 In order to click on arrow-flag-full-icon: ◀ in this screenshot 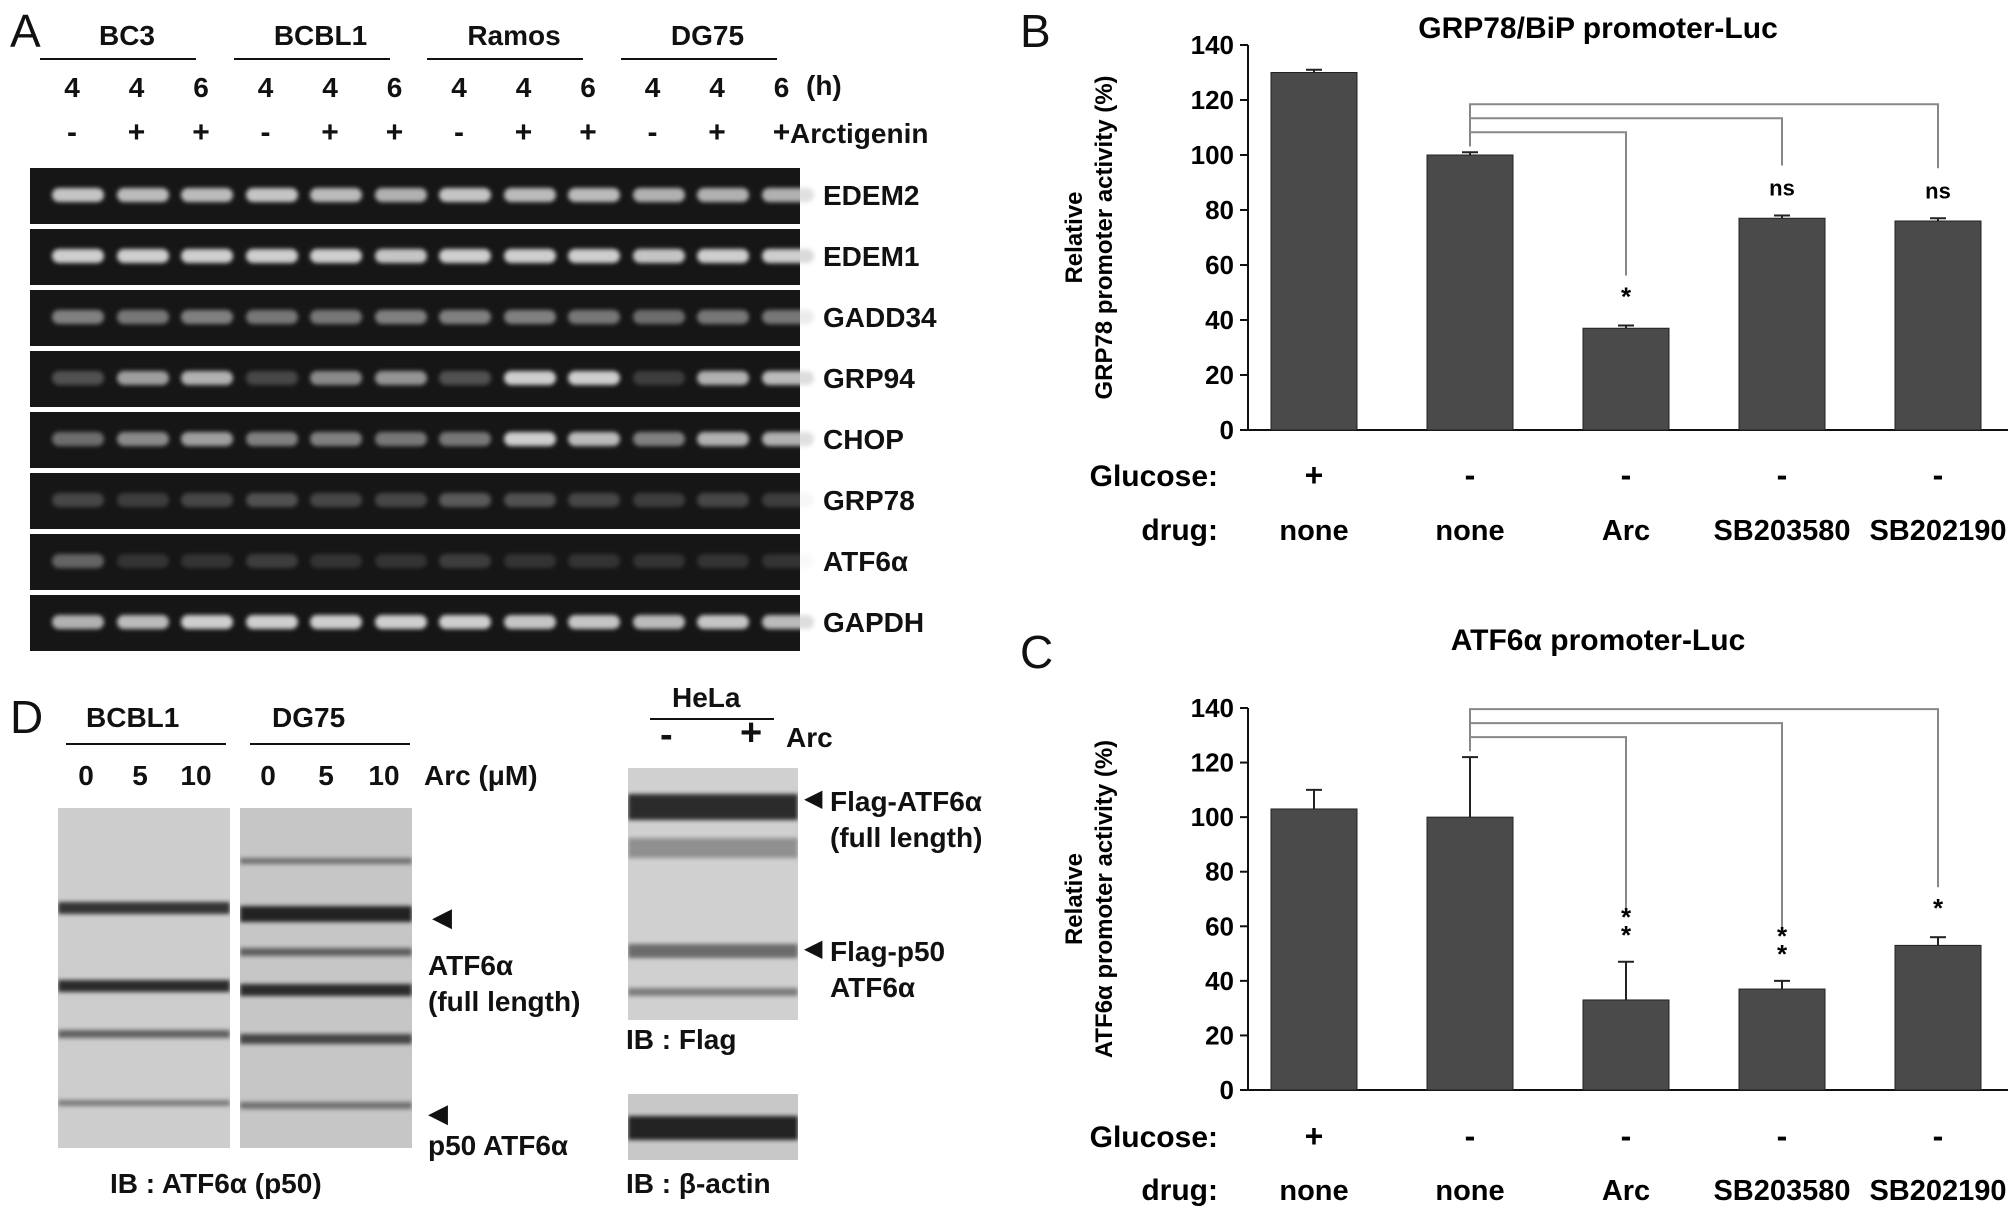, I will do `click(813, 798)`.